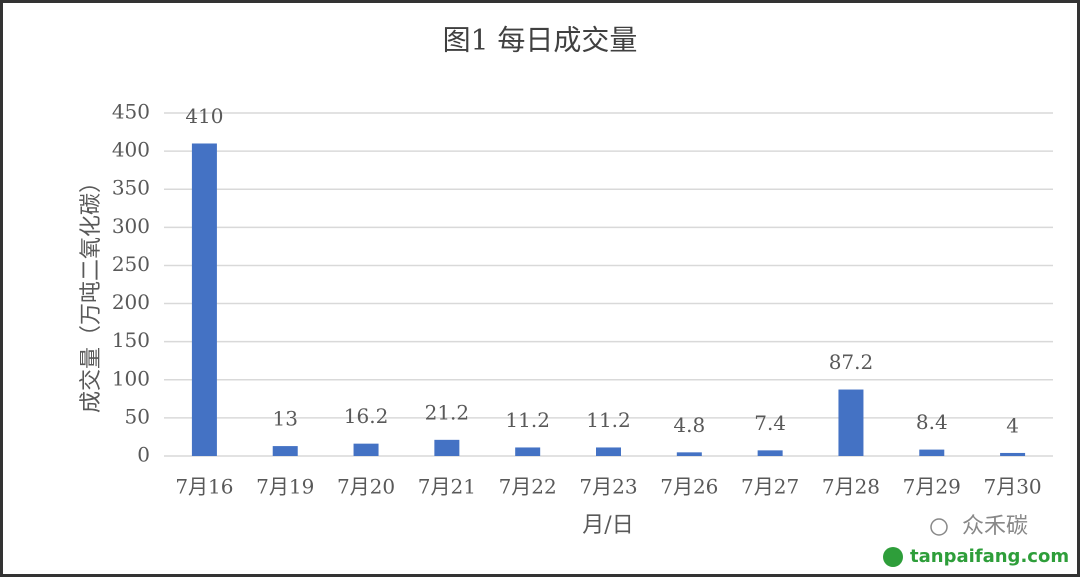 The height and width of the screenshot is (577, 1080). What do you see at coordinates (689, 487) in the screenshot?
I see `x-tick-label: 7月26` at bounding box center [689, 487].